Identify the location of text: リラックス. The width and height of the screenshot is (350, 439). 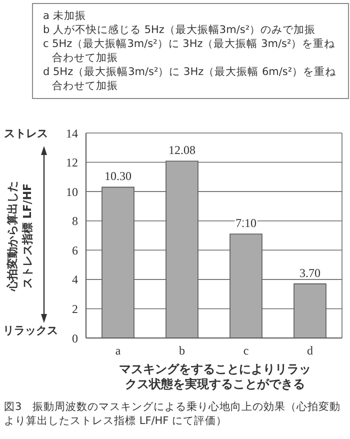
(30, 330).